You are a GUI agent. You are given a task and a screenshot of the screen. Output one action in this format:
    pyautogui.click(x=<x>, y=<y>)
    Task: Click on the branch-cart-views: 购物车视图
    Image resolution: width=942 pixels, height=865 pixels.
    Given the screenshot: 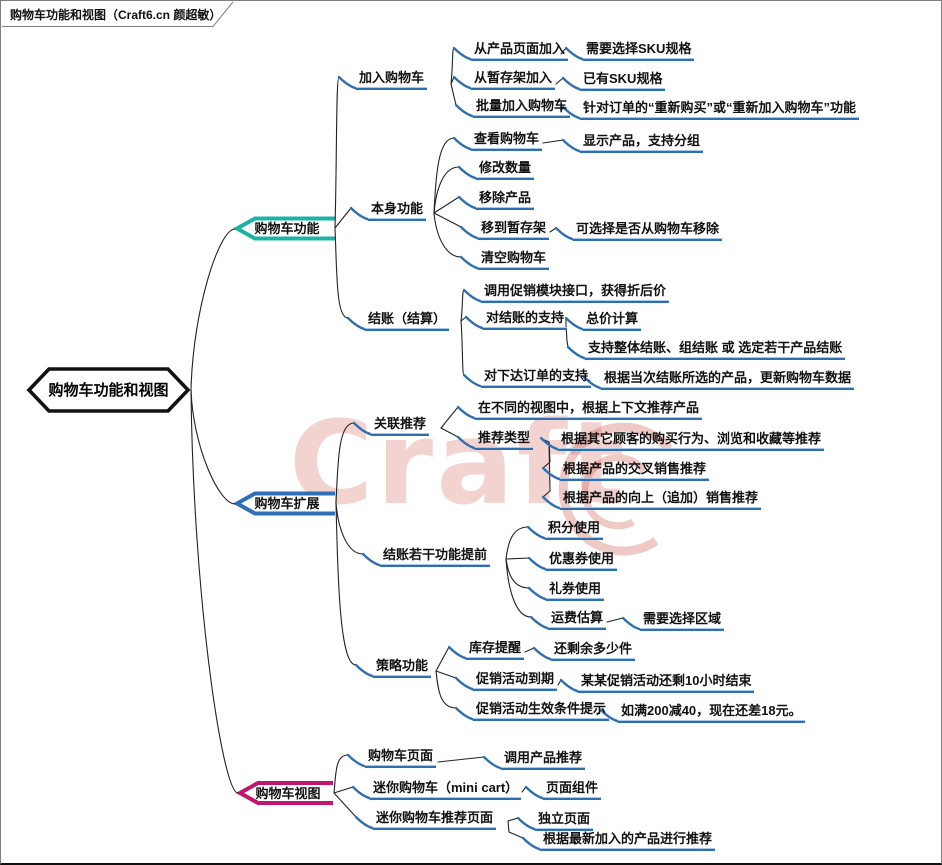 What is the action you would take?
    pyautogui.click(x=288, y=793)
    